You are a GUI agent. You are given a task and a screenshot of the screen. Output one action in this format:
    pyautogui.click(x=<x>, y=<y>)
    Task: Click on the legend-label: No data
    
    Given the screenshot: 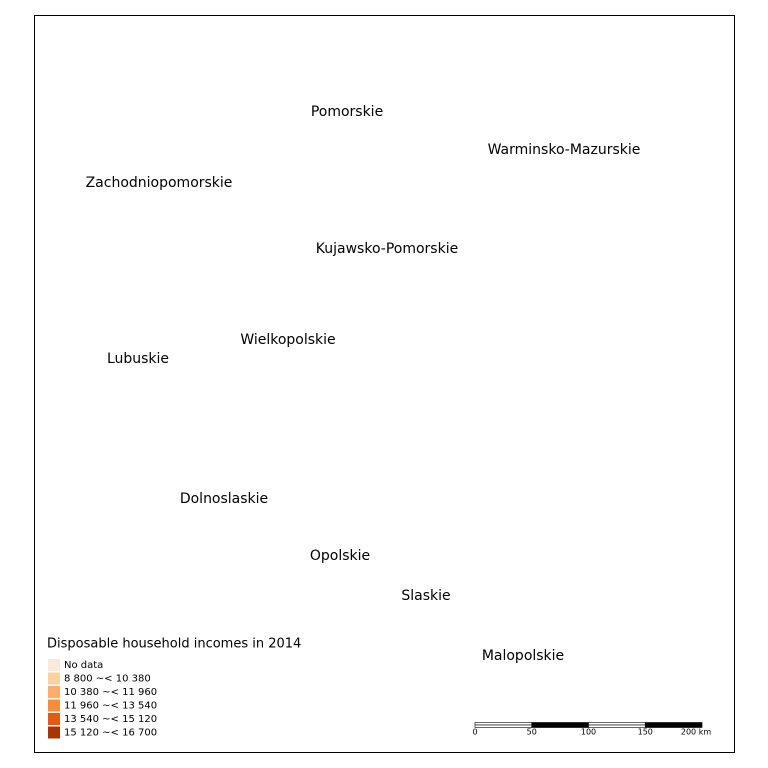 What is the action you would take?
    pyautogui.click(x=83, y=665)
    